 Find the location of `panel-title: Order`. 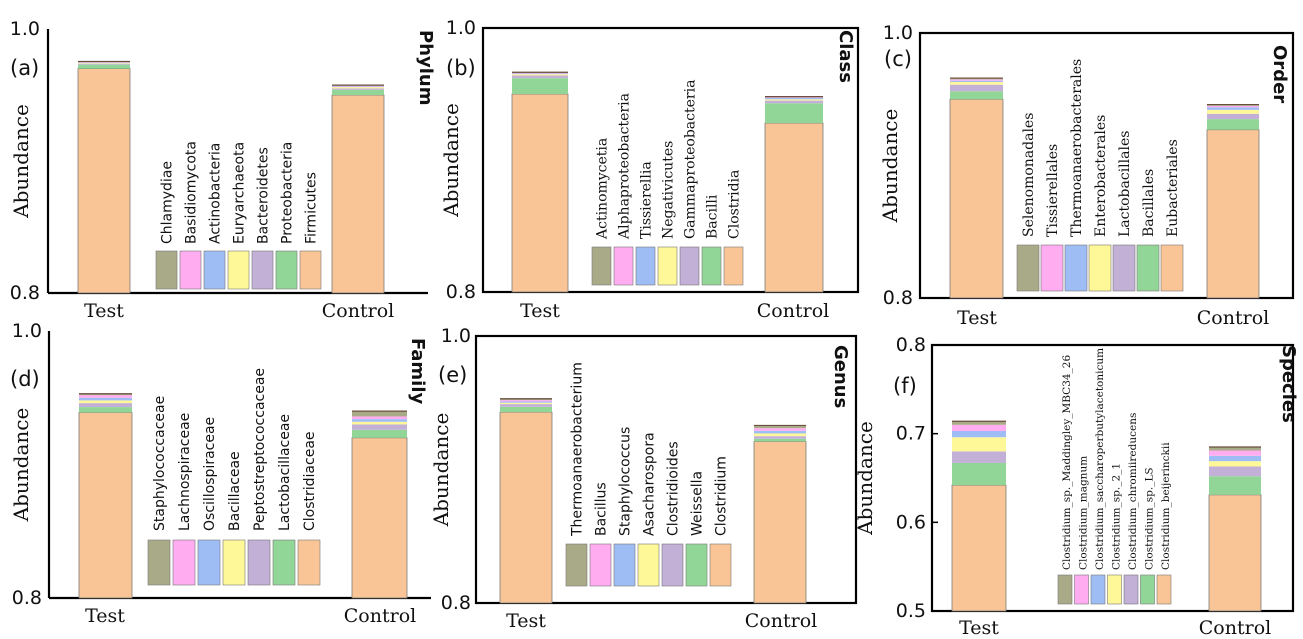

panel-title: Order is located at coordinates (1279, 74).